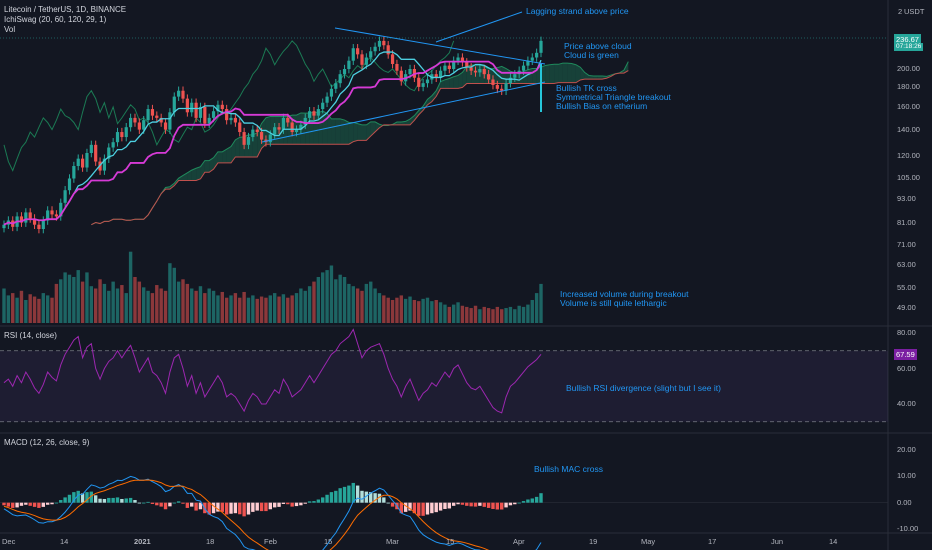  Describe the element at coordinates (906, 199) in the screenshot. I see `price-tick-label: 93.00` at that location.